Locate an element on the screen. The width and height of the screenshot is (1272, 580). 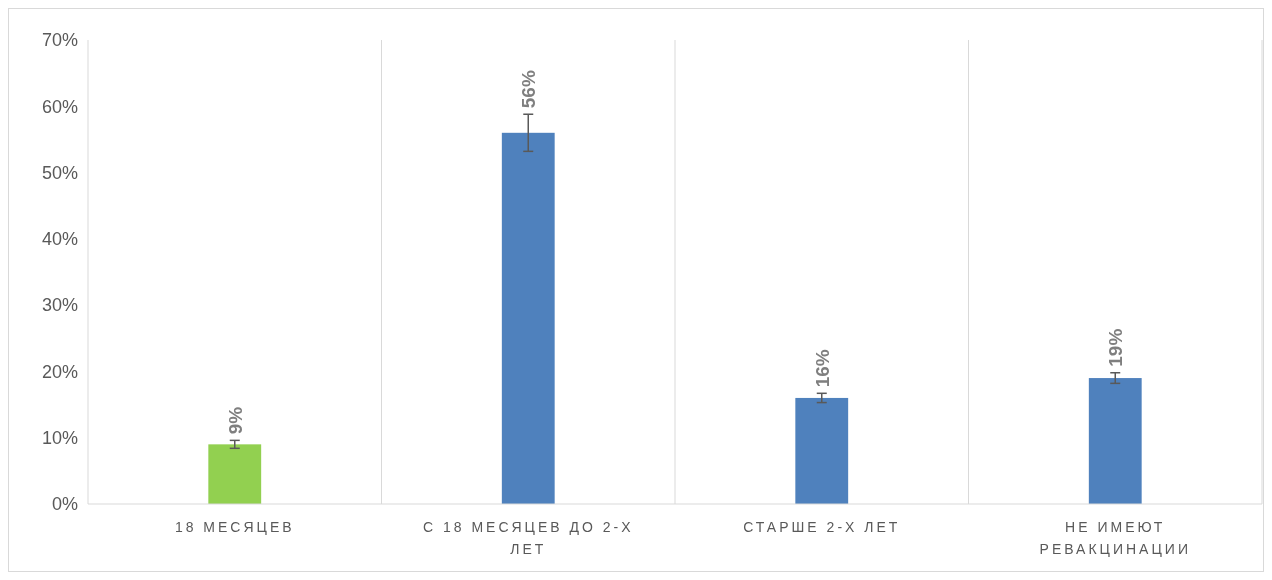
y-tick-label: 40% is located at coordinates (59, 239).